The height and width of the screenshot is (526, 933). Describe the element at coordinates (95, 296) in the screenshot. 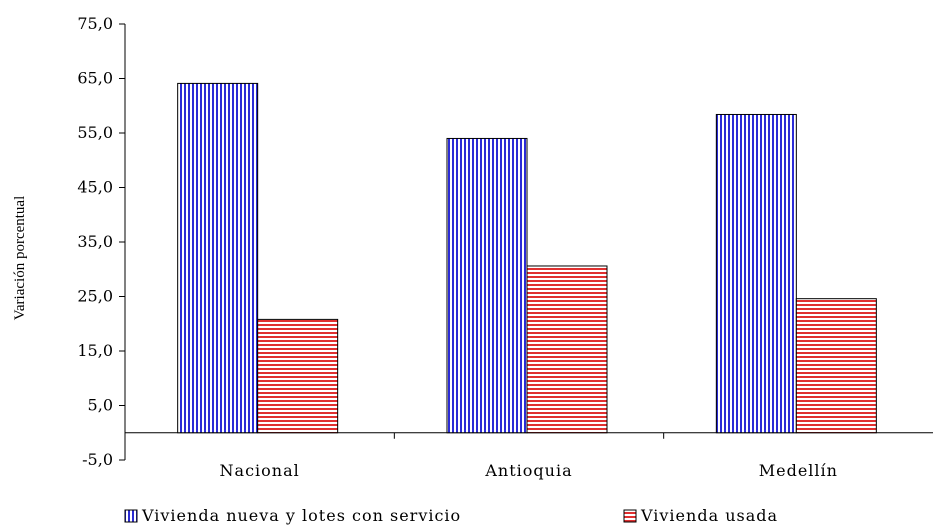

I see `y-tick-label: 25,0` at that location.